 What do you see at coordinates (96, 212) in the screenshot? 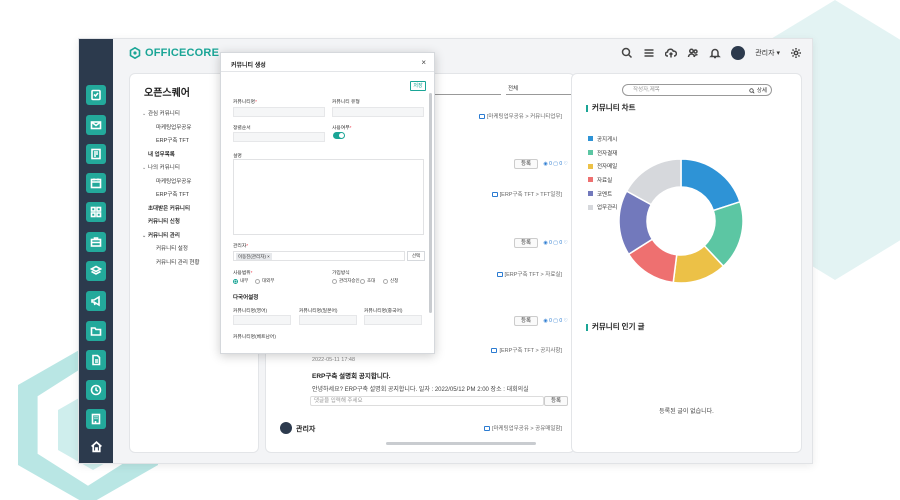
I see `apps-icon` at bounding box center [96, 212].